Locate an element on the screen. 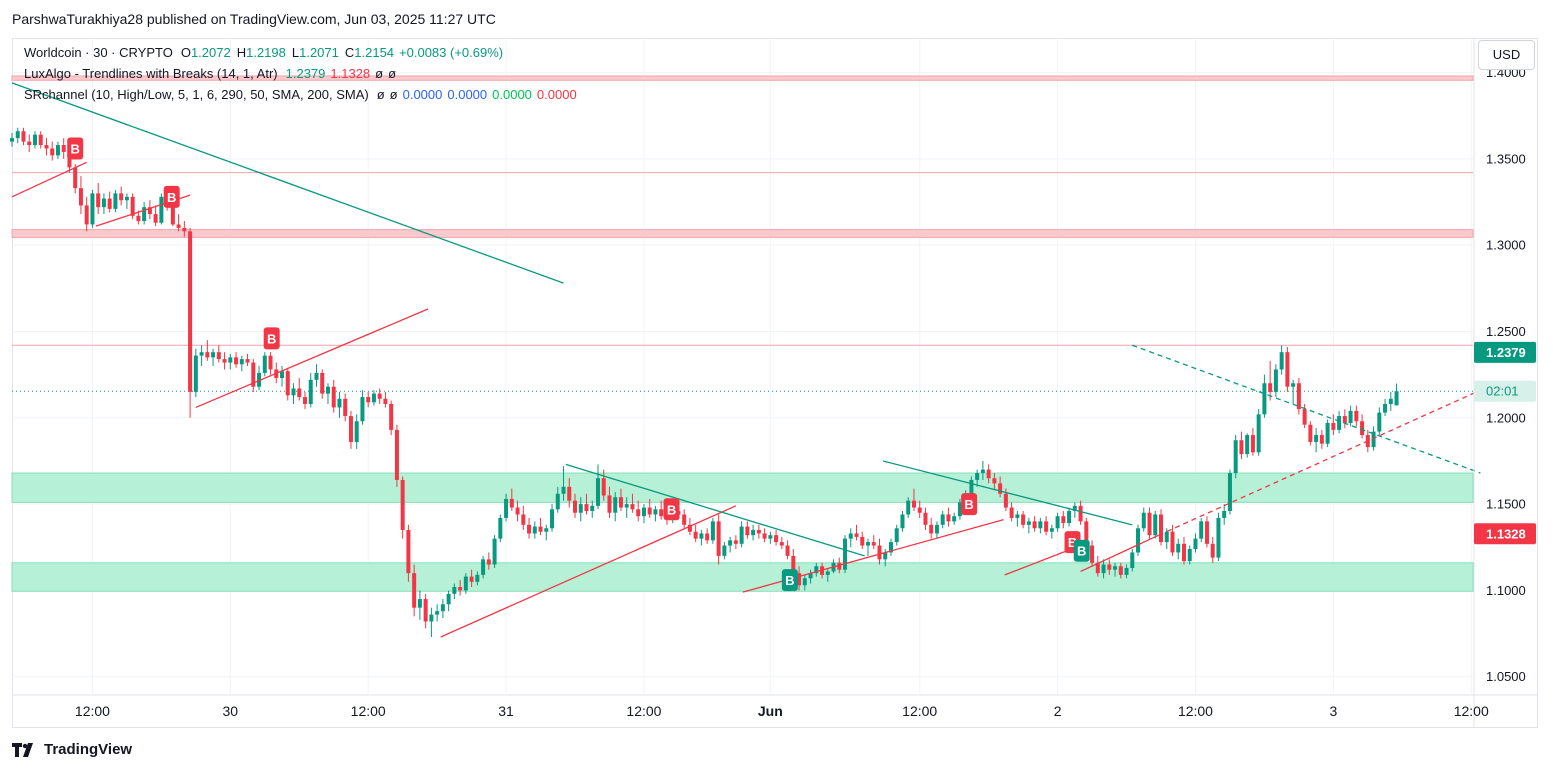 This screenshot has width=1553, height=772. luxalgo-value-lower: 1.1328 is located at coordinates (350, 73).